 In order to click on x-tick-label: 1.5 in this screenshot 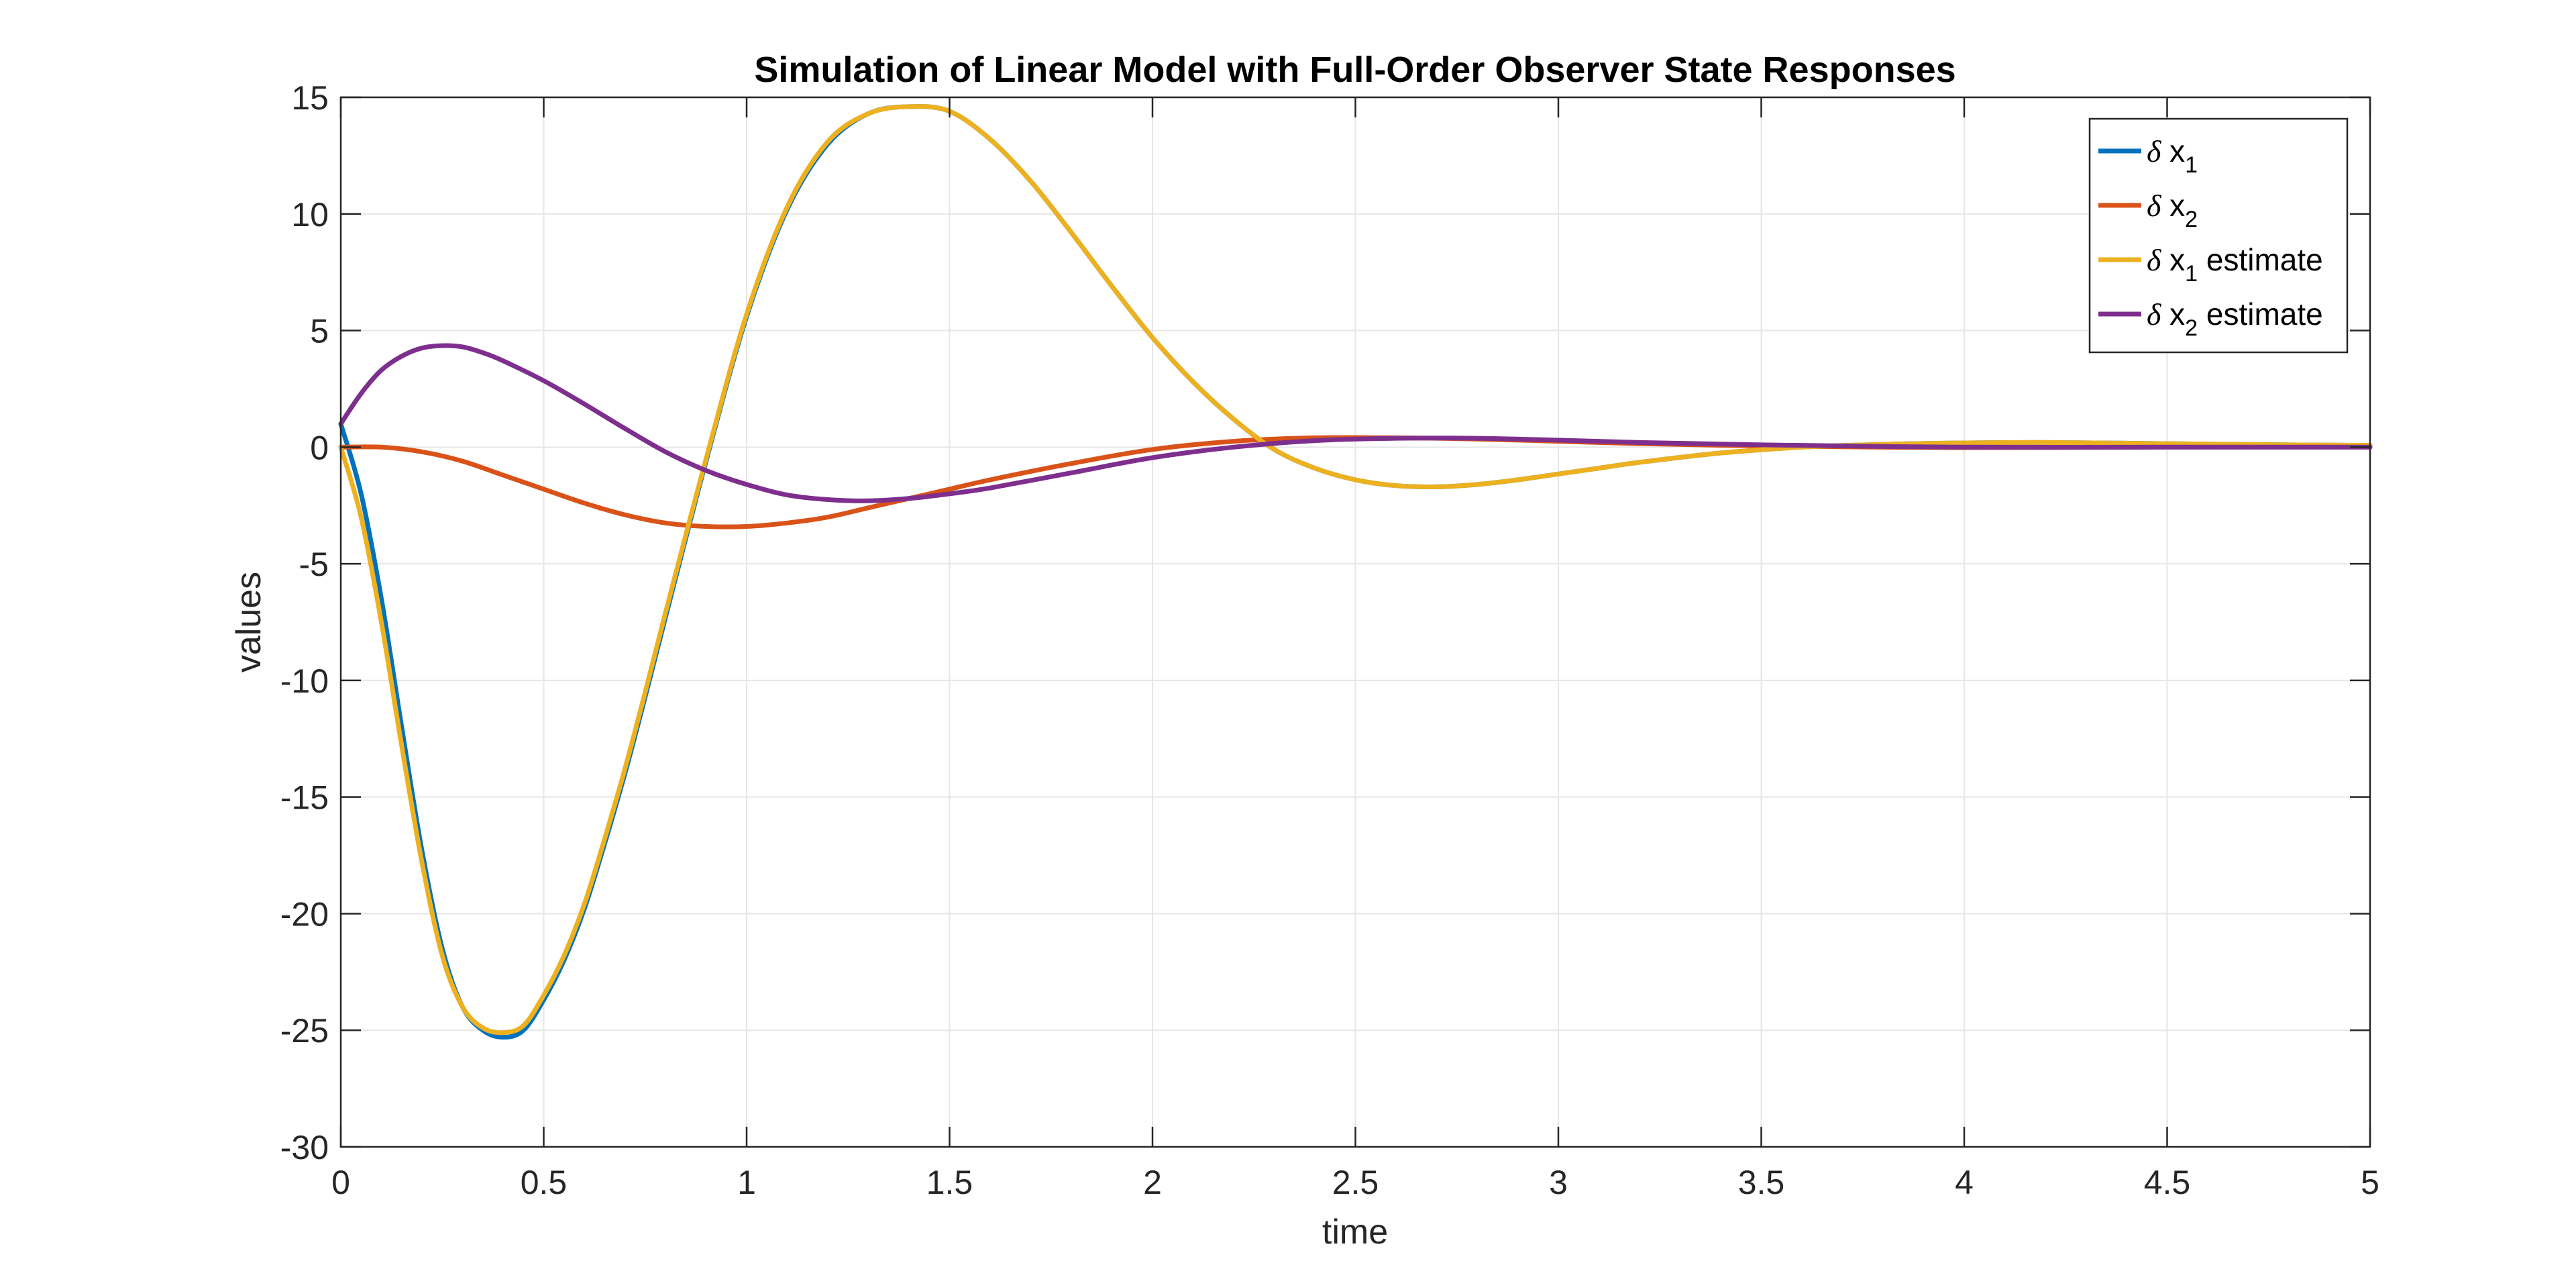, I will do `click(949, 1182)`.